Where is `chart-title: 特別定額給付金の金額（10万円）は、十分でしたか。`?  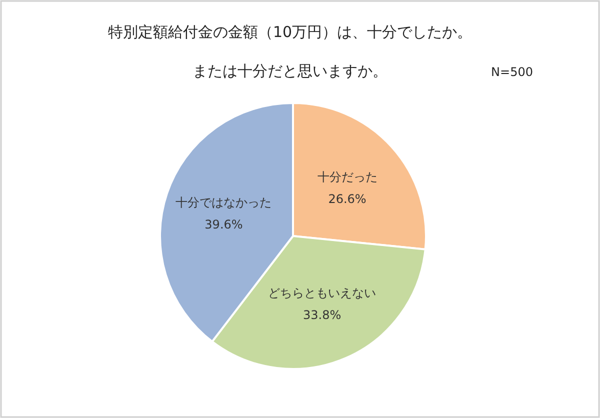 chart-title: 特別定額給付金の金額（10万円）は、十分でしたか。 is located at coordinates (290, 32).